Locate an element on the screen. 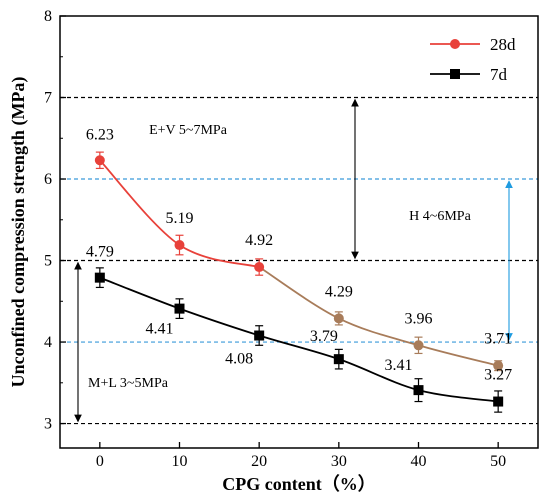  data-label-7d-0: 4.79 is located at coordinates (100, 252).